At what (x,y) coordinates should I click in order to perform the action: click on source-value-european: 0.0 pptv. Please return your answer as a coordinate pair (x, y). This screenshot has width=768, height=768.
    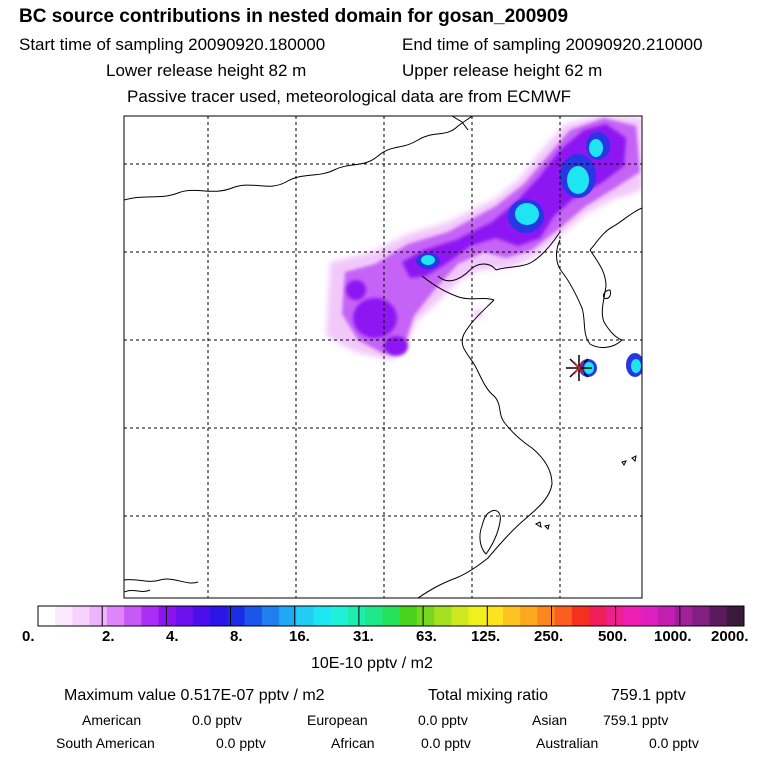
    Looking at the image, I should click on (443, 720).